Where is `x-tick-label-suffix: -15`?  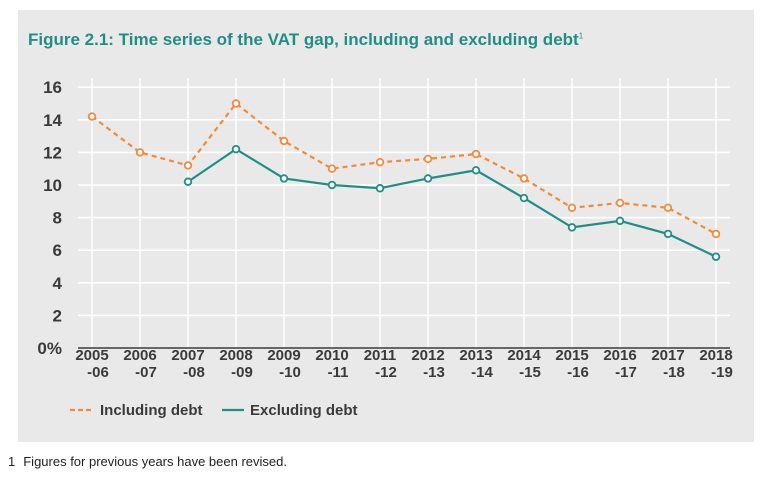 x-tick-label-suffix: -15 is located at coordinates (530, 372).